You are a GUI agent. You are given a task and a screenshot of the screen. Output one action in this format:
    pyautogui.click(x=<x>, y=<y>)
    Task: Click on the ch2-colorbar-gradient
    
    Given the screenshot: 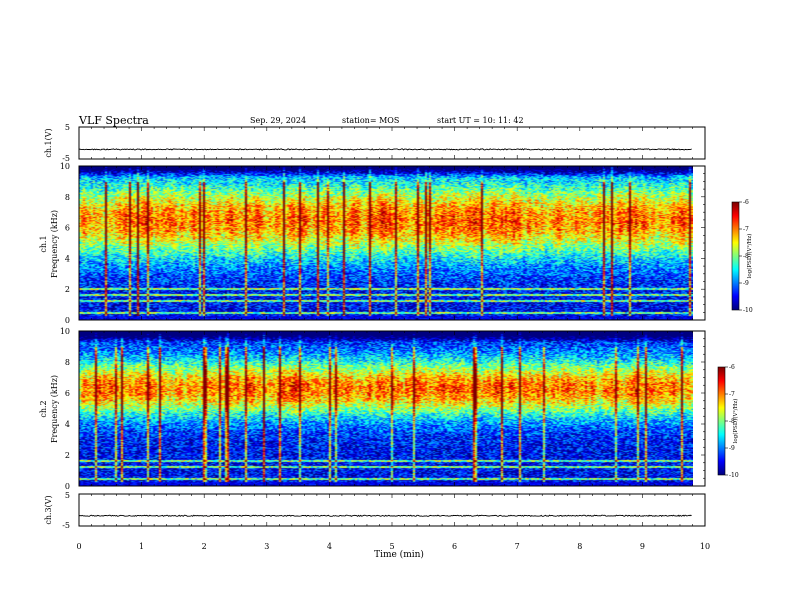 What is the action you would take?
    pyautogui.click(x=721, y=421)
    